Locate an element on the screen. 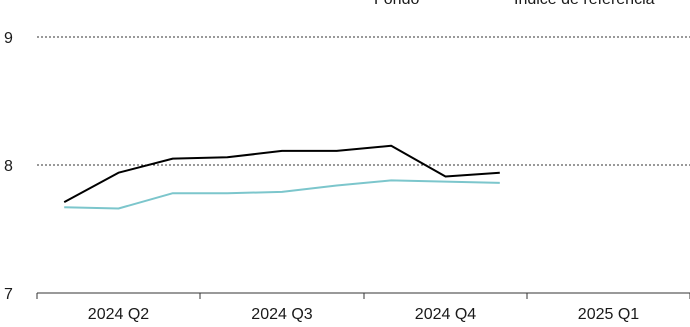 This screenshot has height=327, width=690. y-axis-ticks: 7 8 9 is located at coordinates (8, 166).